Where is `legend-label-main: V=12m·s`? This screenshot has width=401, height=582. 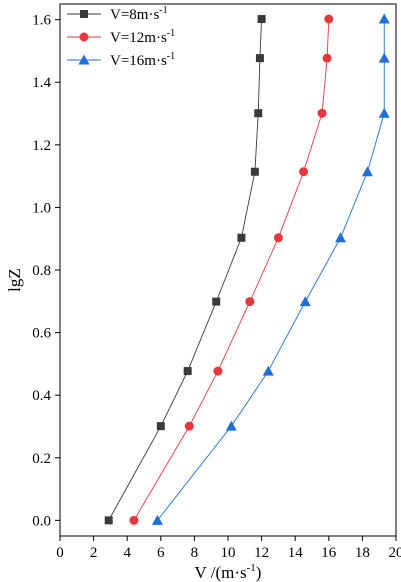
legend-label-main: V=12m·s is located at coordinates (138, 38).